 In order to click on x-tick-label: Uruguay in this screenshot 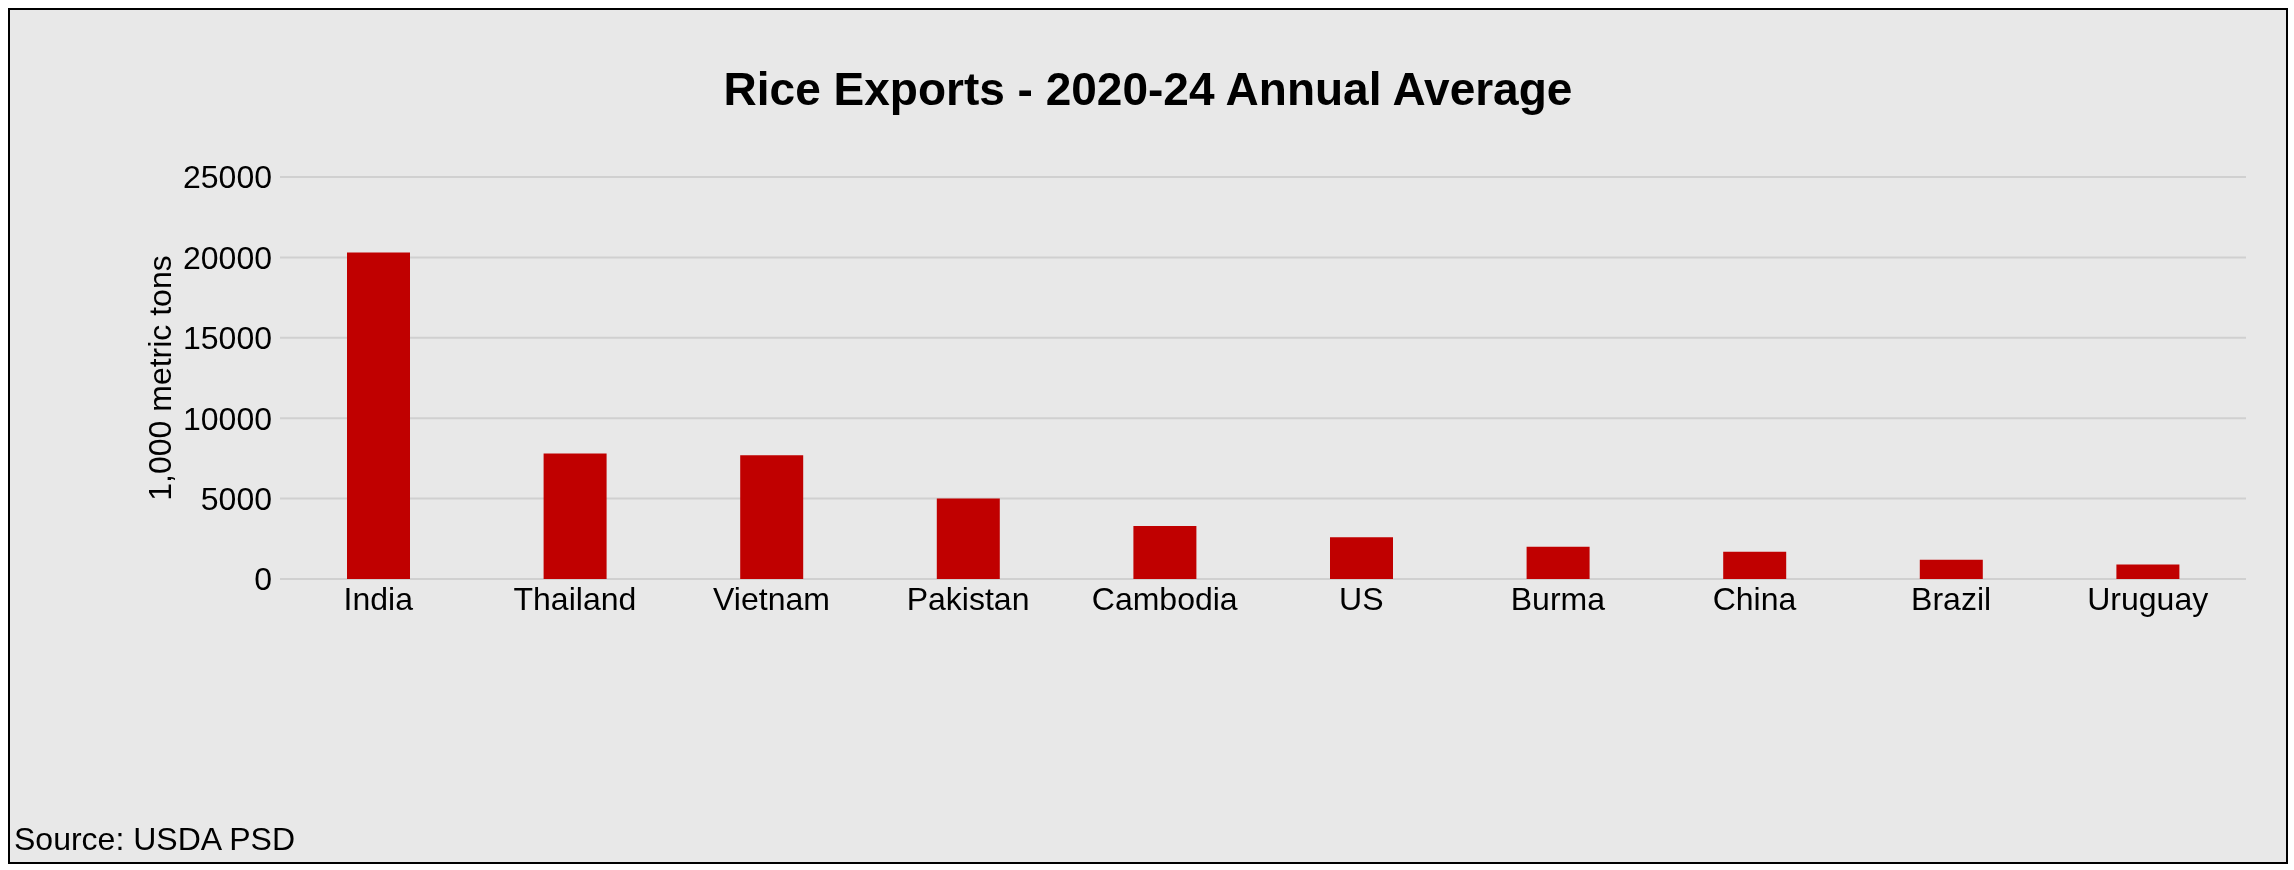, I will do `click(2148, 598)`.